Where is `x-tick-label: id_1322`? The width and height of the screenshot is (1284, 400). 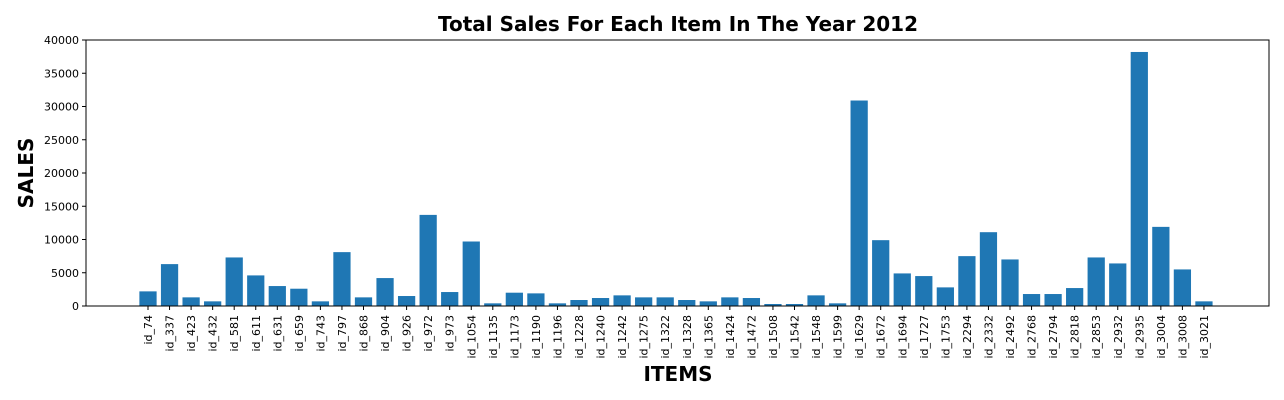 x-tick-label: id_1322 is located at coordinates (665, 337).